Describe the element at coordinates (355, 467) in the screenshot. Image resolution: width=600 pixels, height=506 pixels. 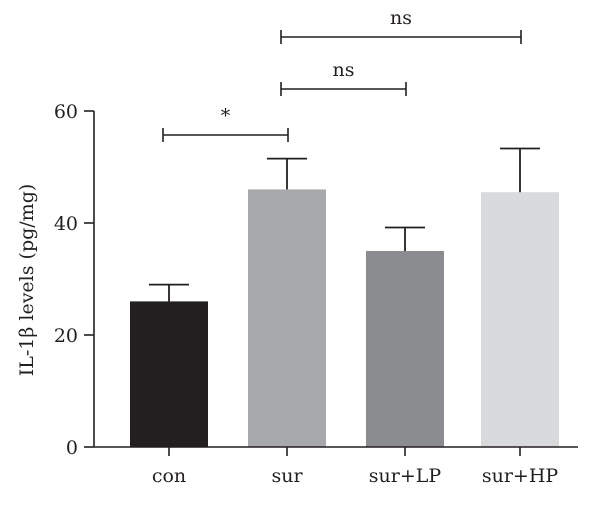
I see `x-labels-group: con sur sur+LP sur+HP` at that location.